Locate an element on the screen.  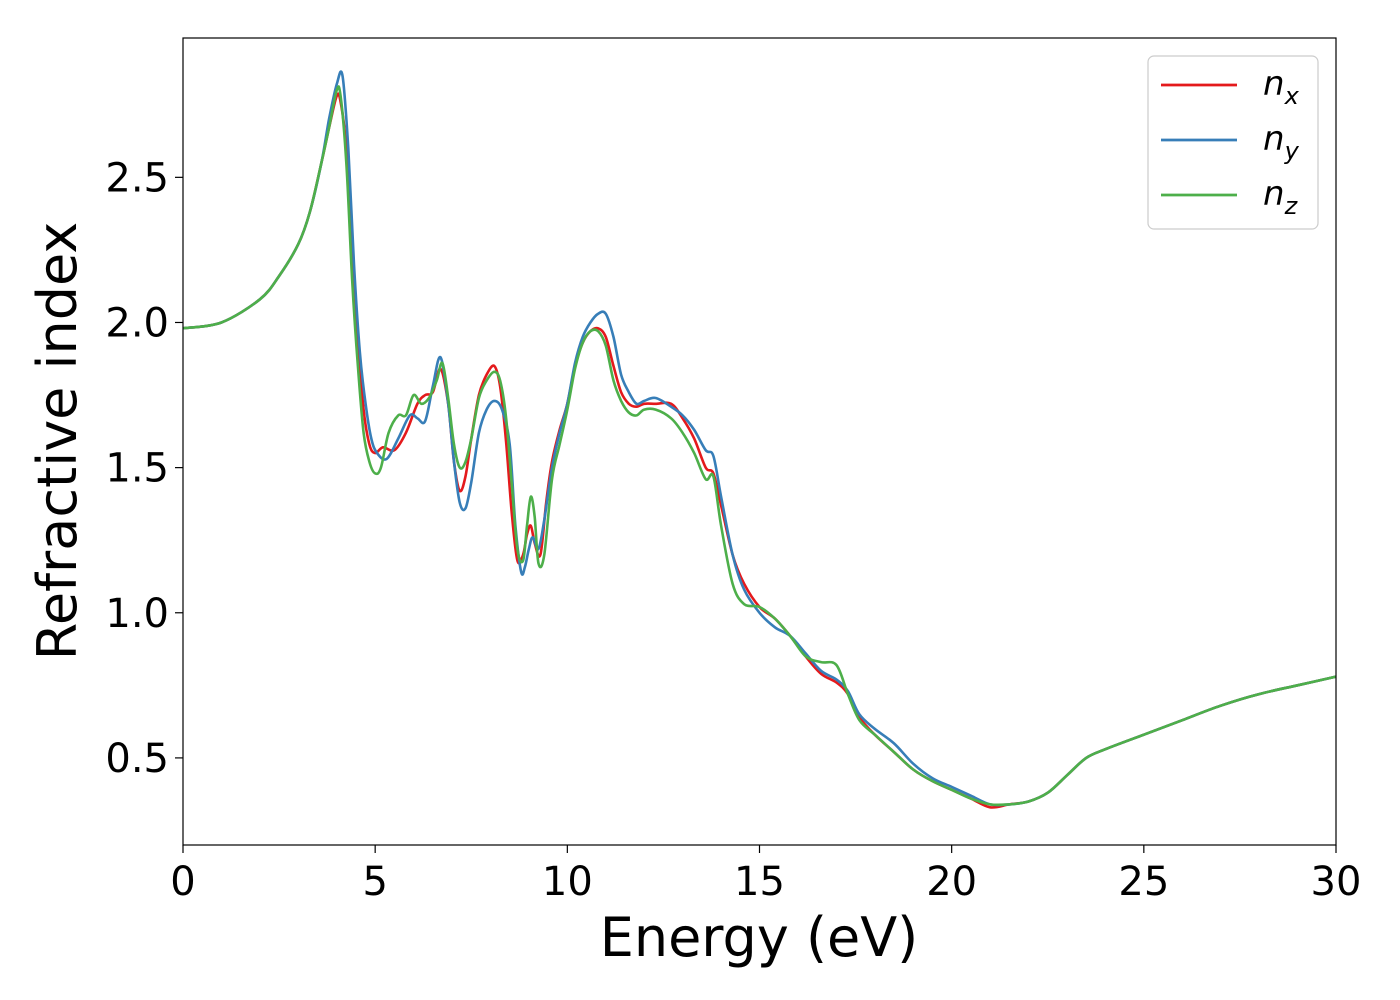
legend-label: ny is located at coordinates (1281, 142).